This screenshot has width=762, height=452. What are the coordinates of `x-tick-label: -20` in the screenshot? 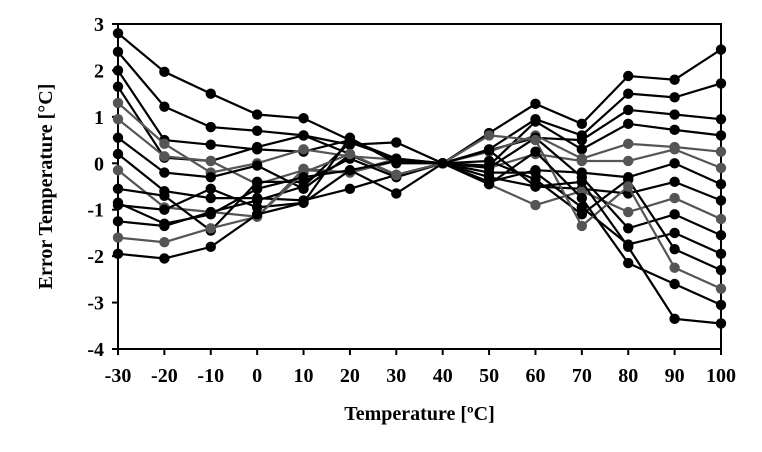 It's located at (164, 376).